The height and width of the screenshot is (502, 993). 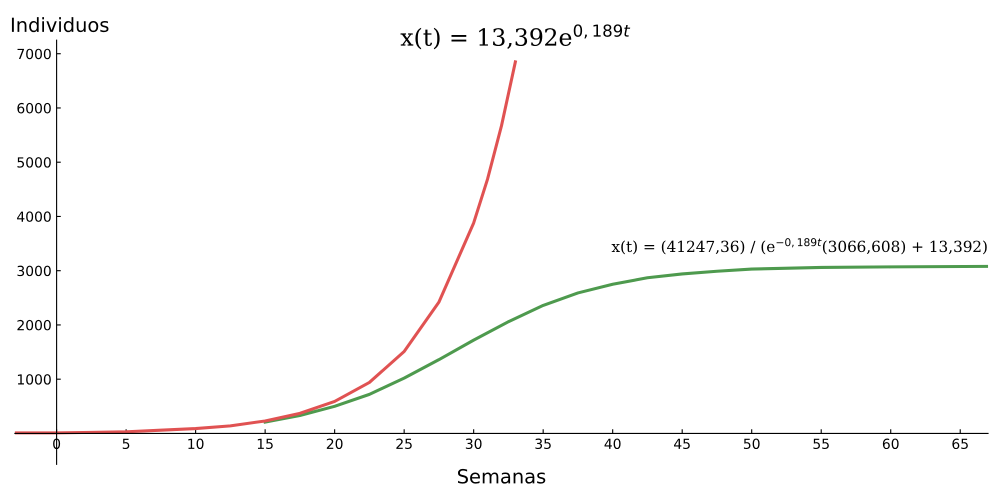 I want to click on y-tick-label: 5000, so click(x=34, y=162).